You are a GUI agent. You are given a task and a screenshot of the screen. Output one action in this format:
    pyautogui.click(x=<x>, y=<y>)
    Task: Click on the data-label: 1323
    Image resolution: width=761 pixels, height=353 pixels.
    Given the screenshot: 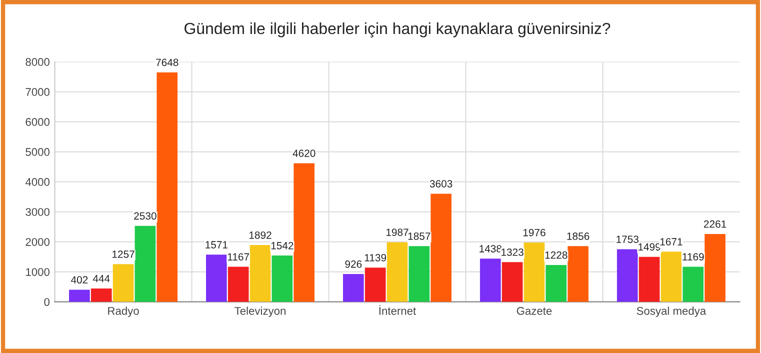 What is the action you would take?
    pyautogui.click(x=513, y=252)
    